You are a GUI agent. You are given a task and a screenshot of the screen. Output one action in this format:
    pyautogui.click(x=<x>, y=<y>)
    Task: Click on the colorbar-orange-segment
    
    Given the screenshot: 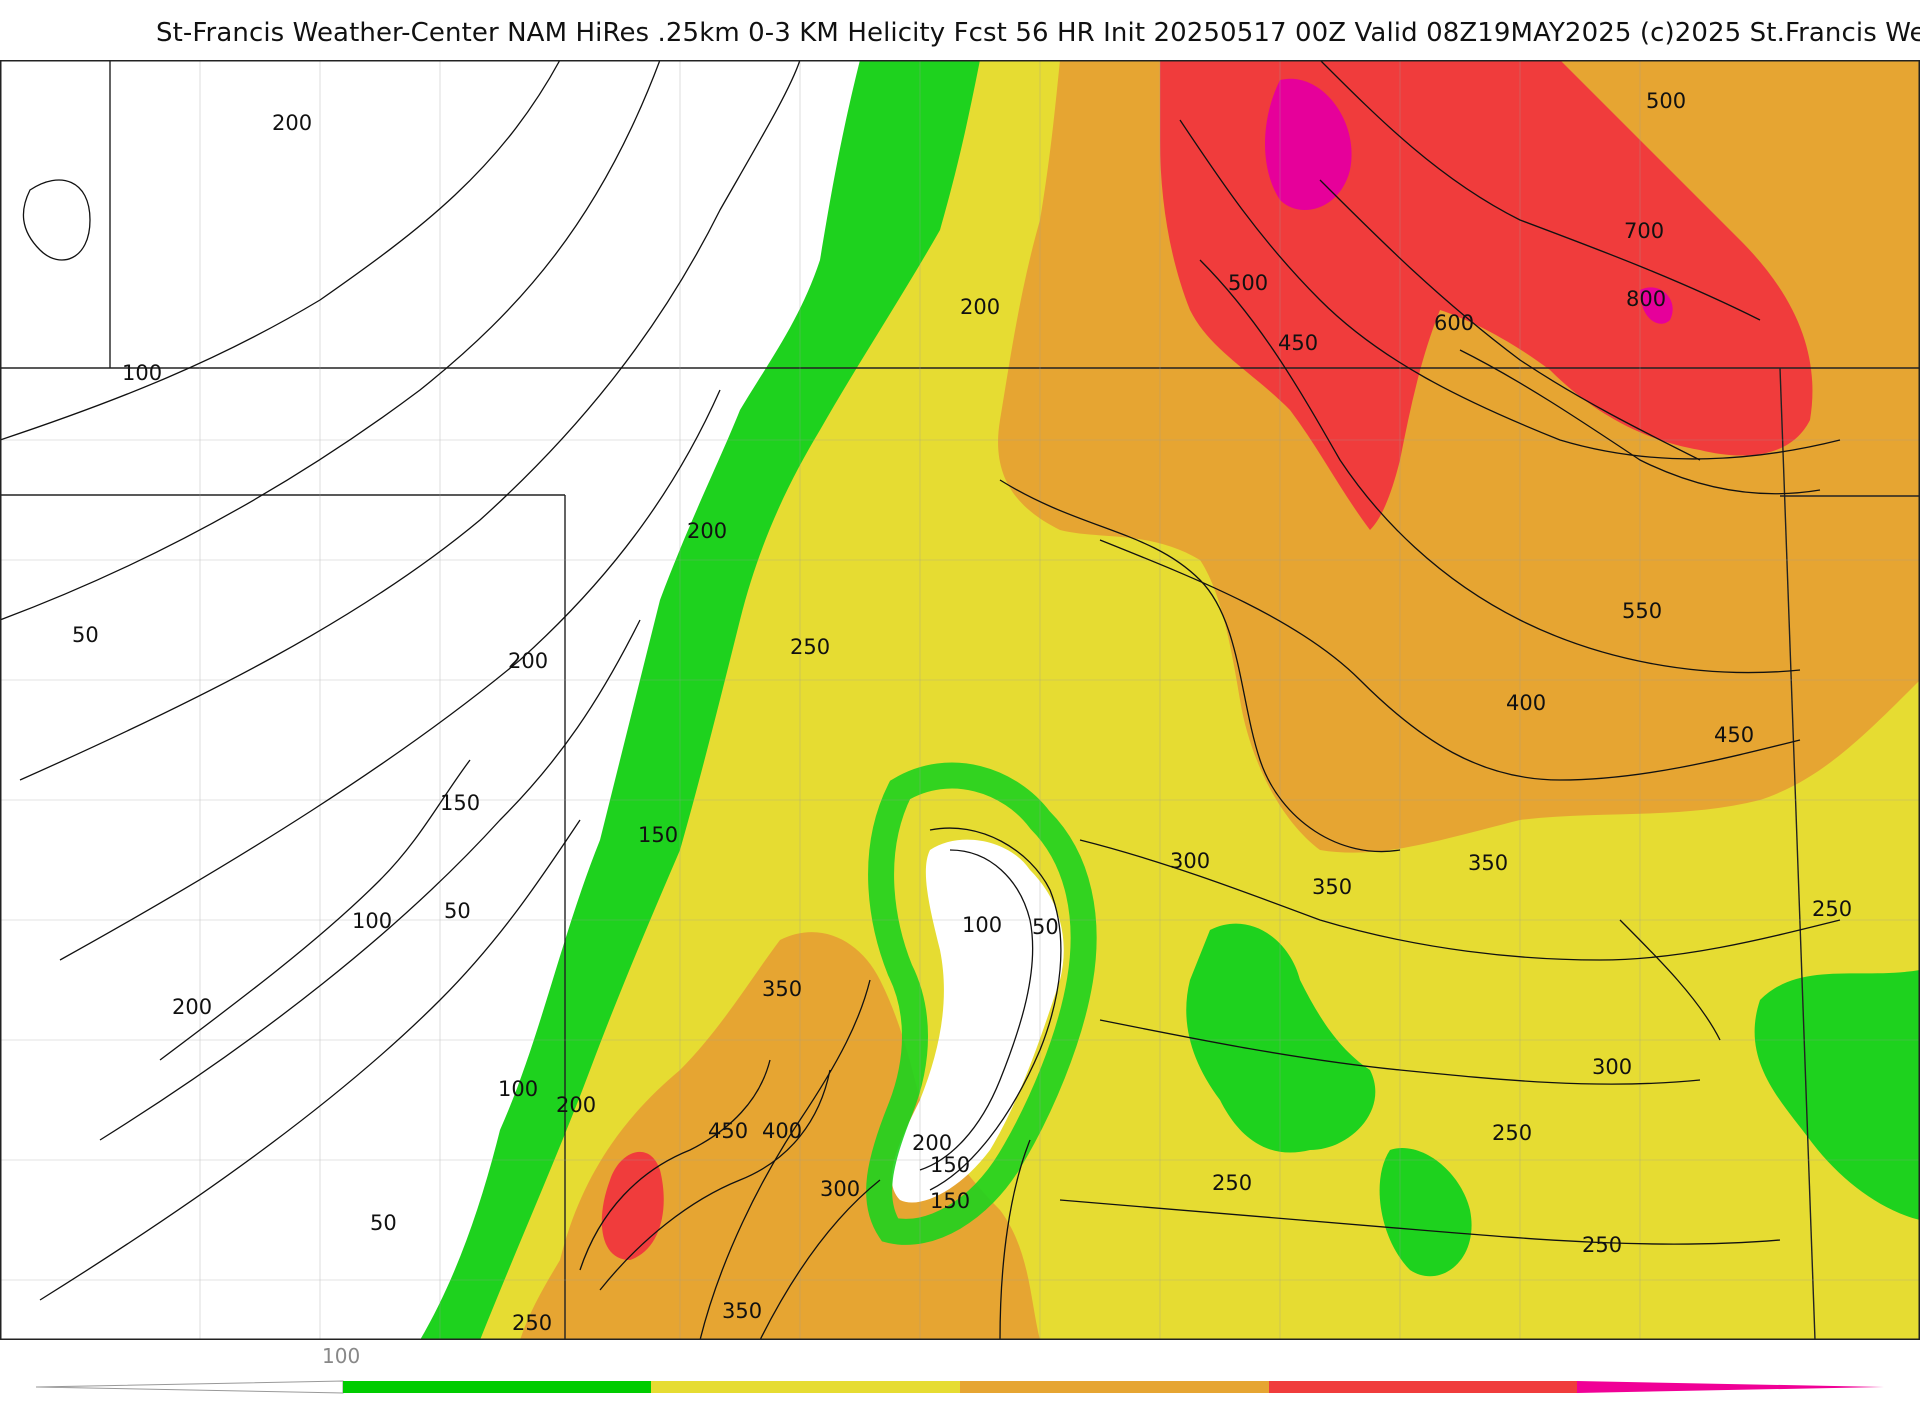 What is the action you would take?
    pyautogui.click(x=1114, y=1387)
    